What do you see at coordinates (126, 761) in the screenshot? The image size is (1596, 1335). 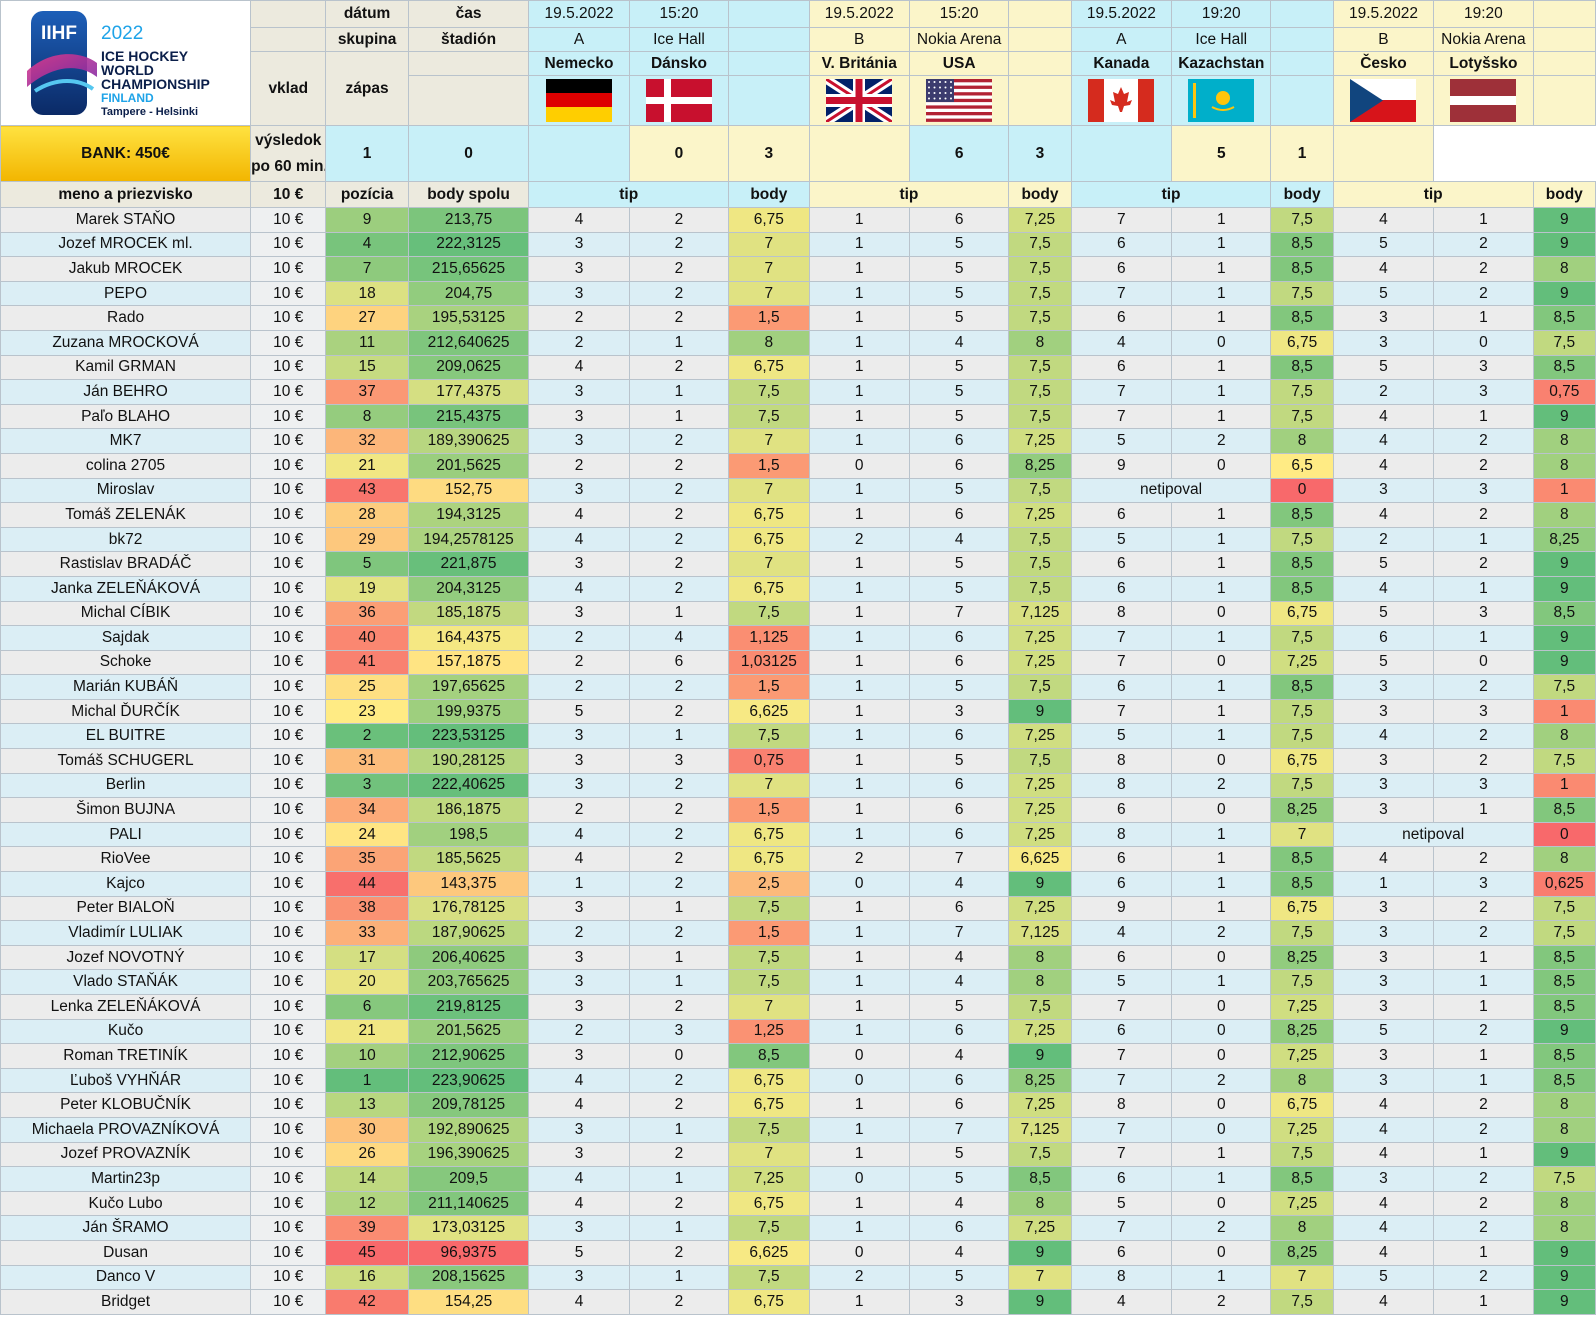 I see `player-name: Tomáš SCHUGERL` at bounding box center [126, 761].